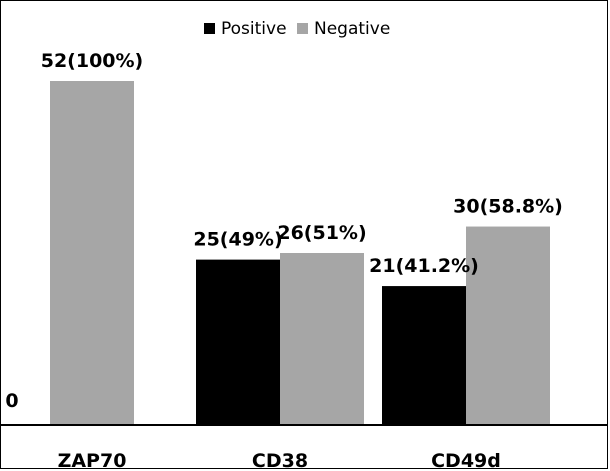  What do you see at coordinates (209, 28) in the screenshot?
I see `legend-swatch-positive` at bounding box center [209, 28].